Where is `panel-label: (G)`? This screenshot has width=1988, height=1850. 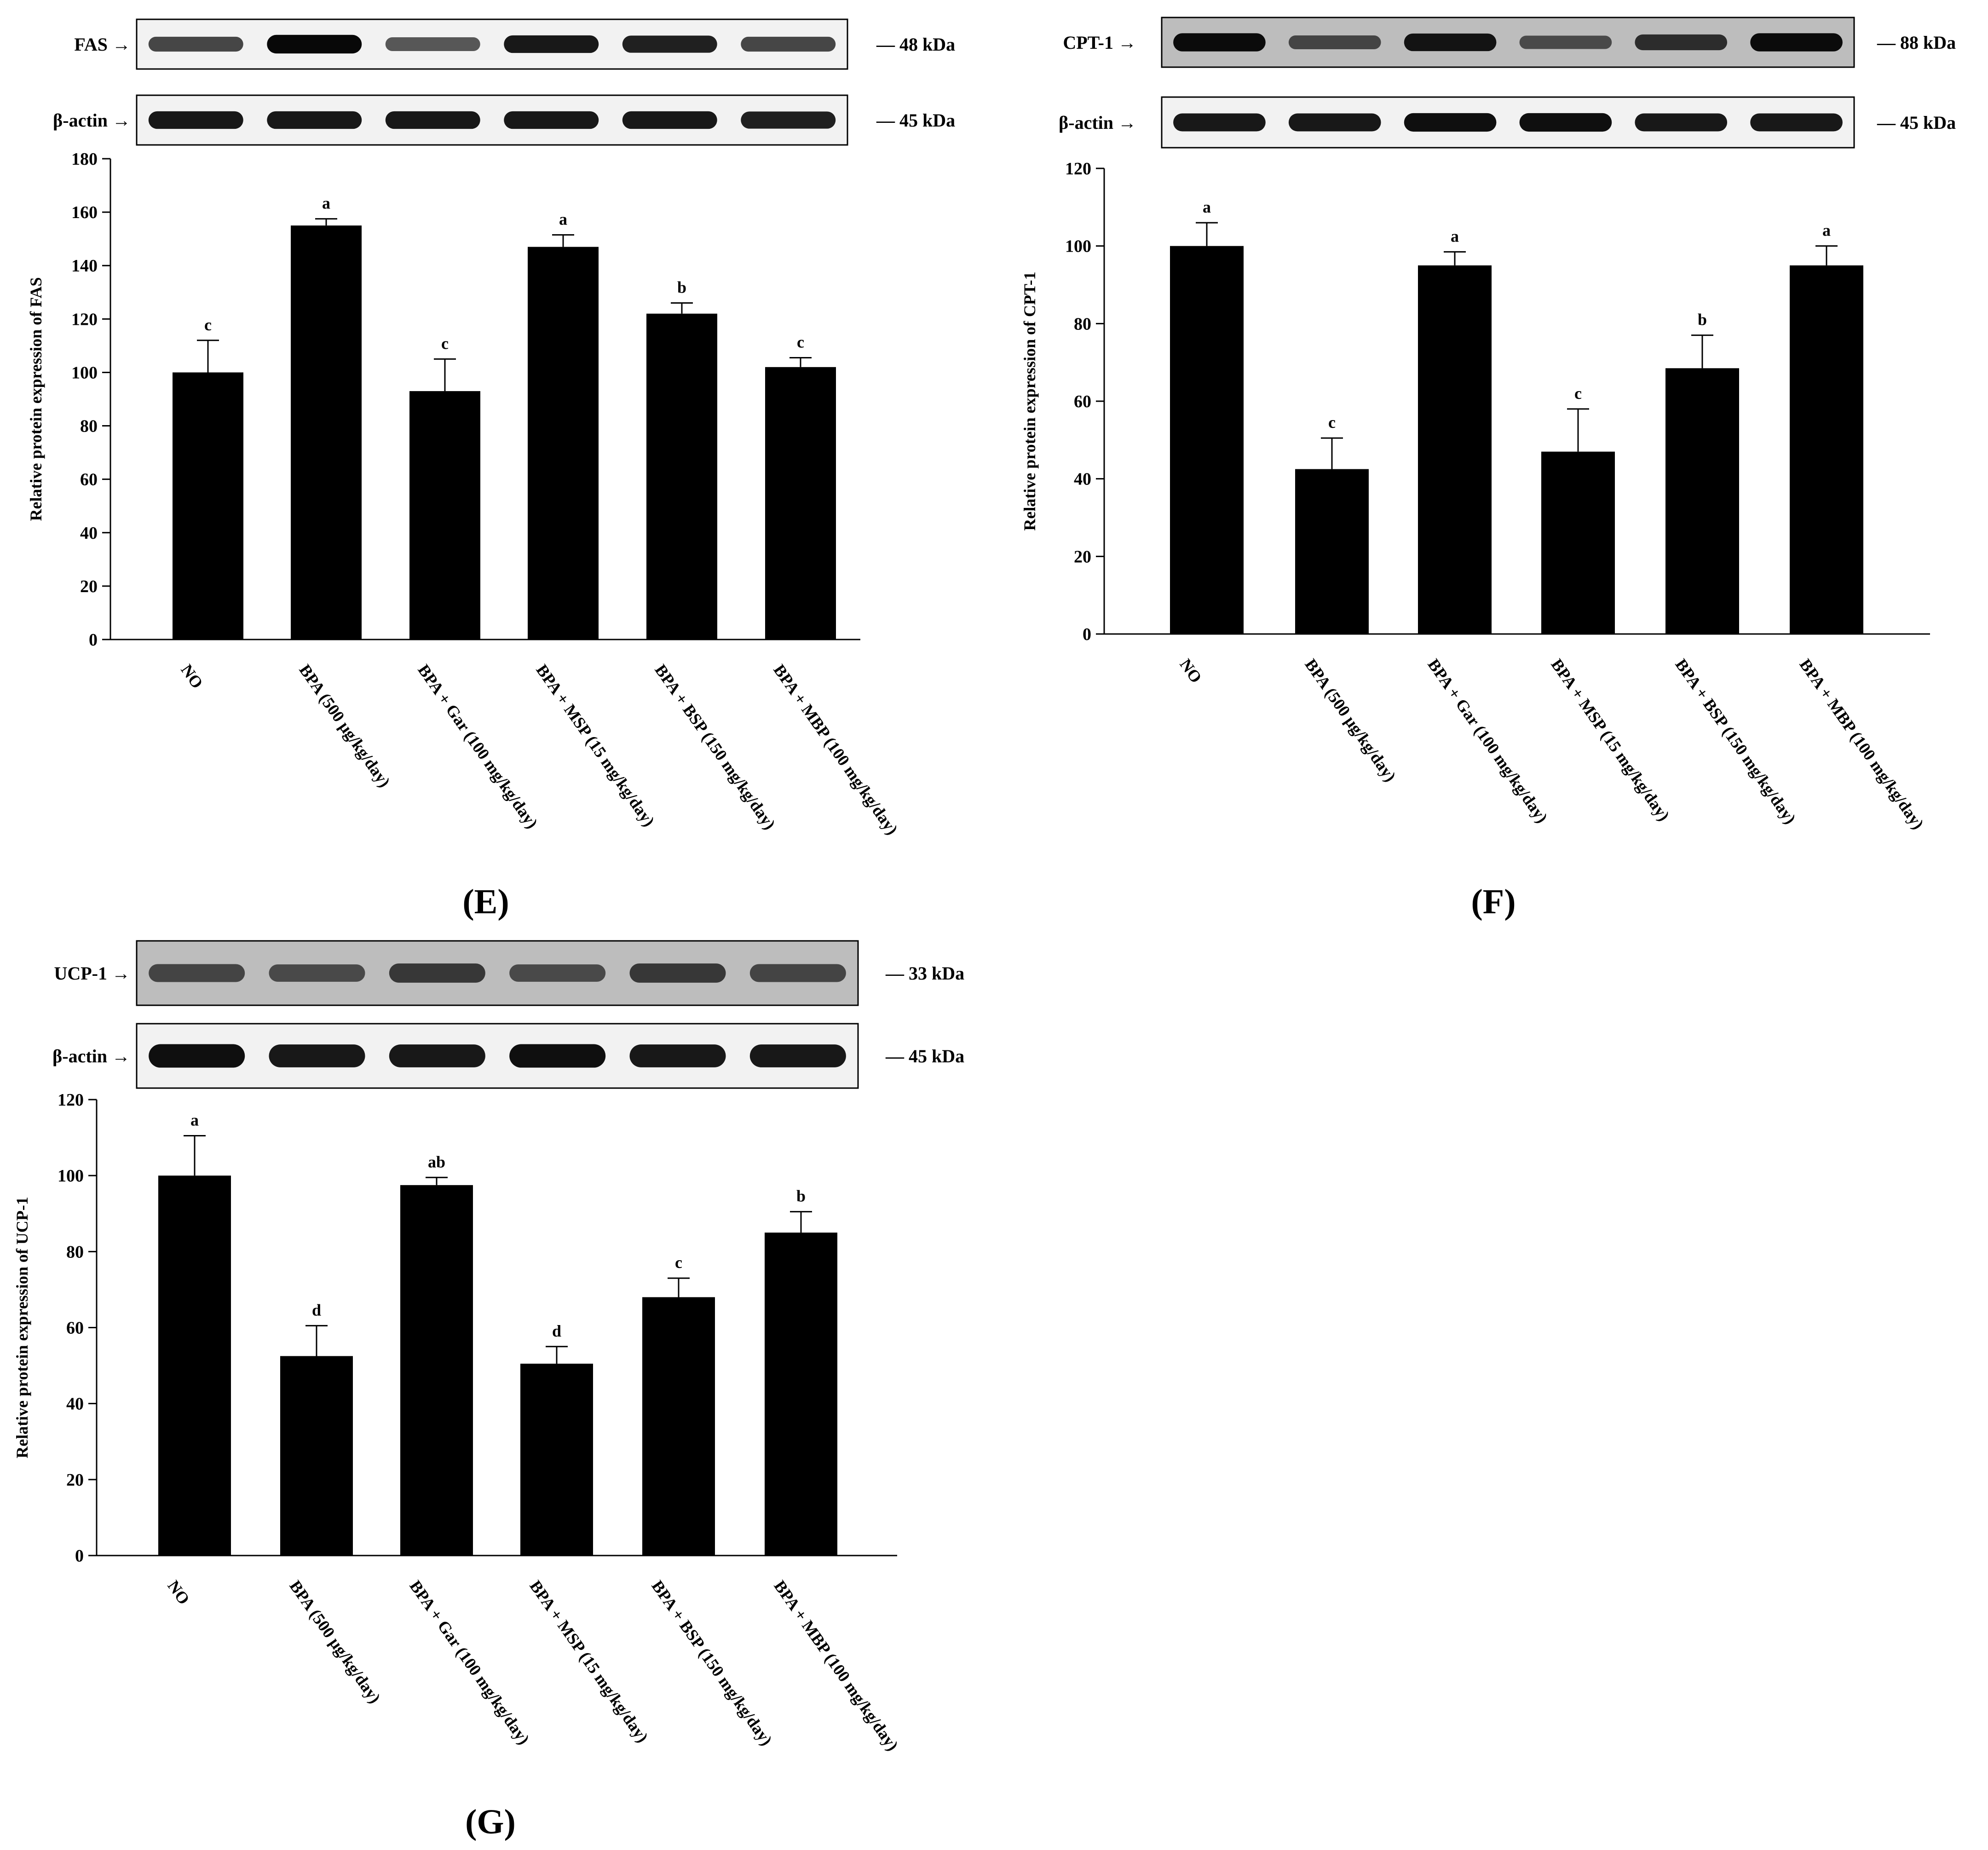 panel-label: (G) is located at coordinates (491, 1822).